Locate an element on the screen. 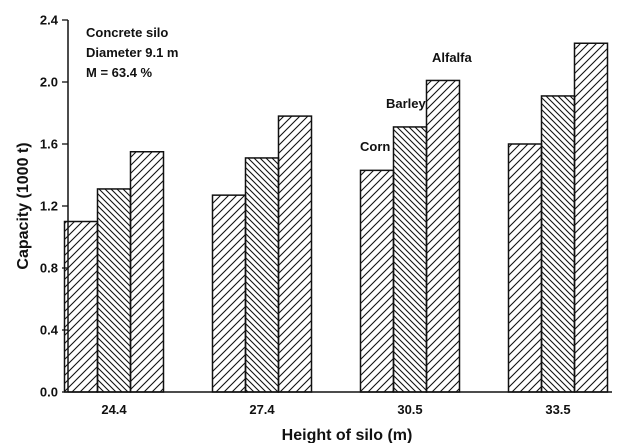  y-tick-label: 0.4 is located at coordinates (49, 330).